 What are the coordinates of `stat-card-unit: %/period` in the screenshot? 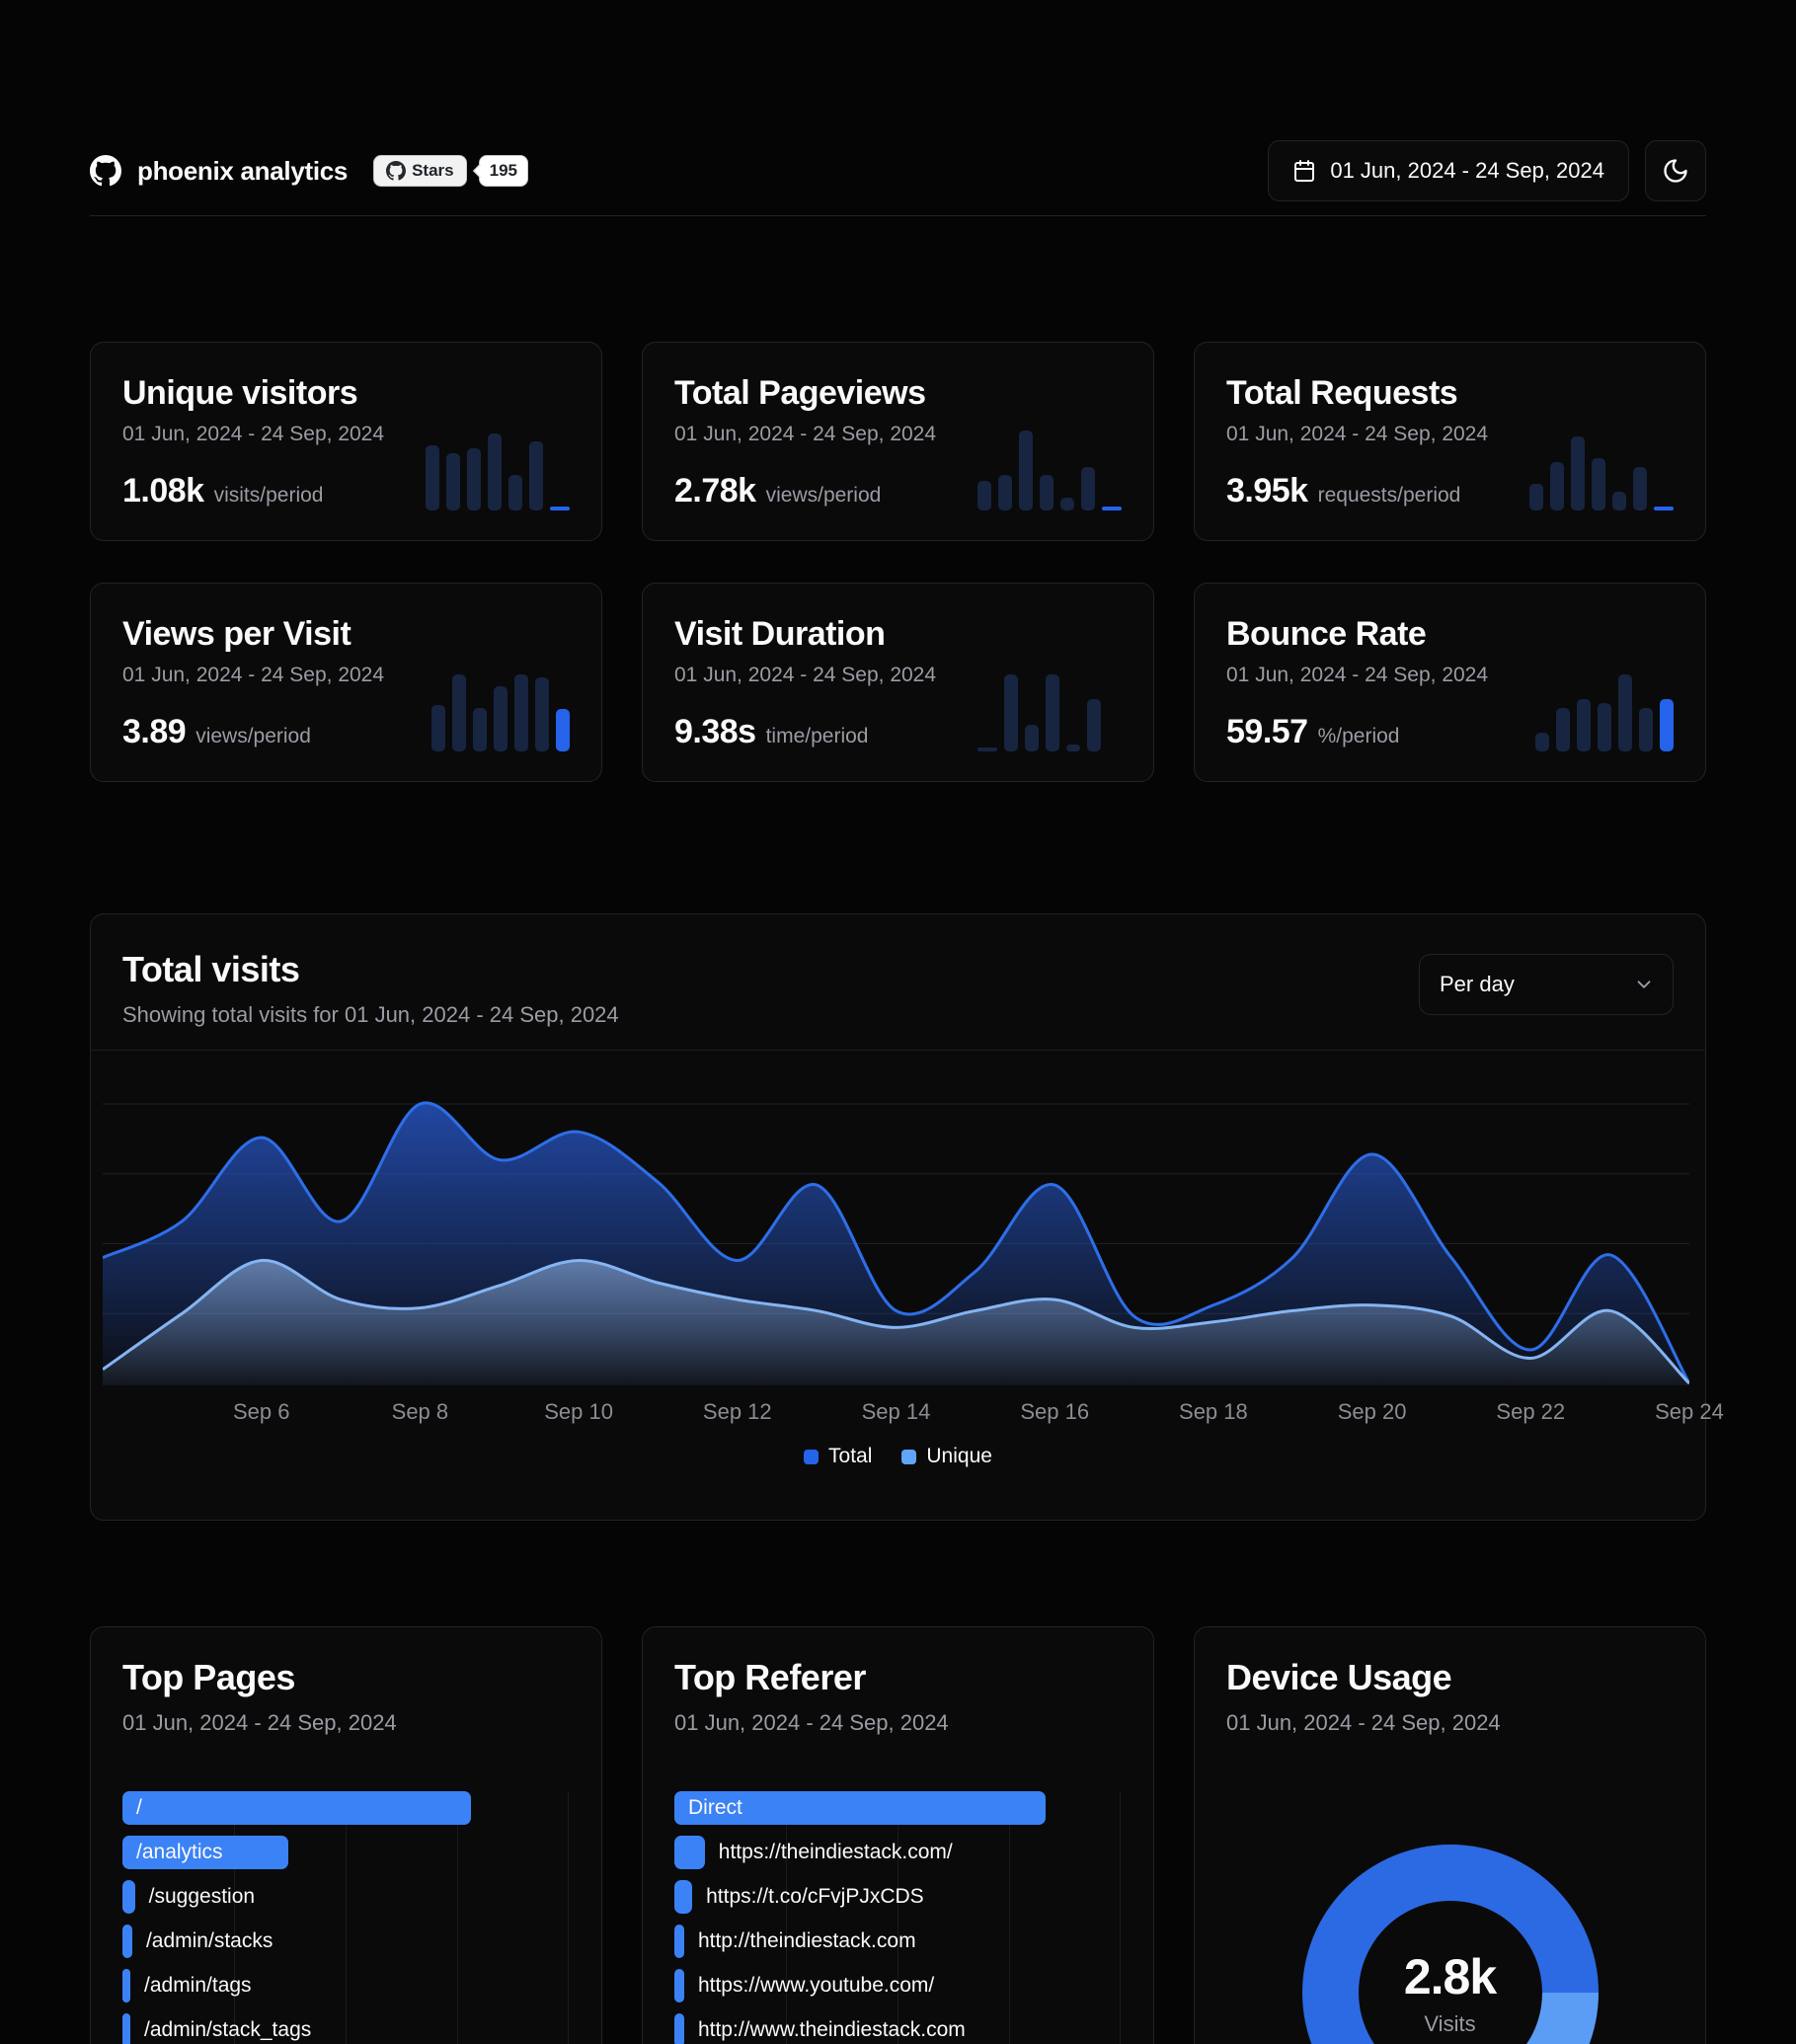 It's located at (1358, 736).